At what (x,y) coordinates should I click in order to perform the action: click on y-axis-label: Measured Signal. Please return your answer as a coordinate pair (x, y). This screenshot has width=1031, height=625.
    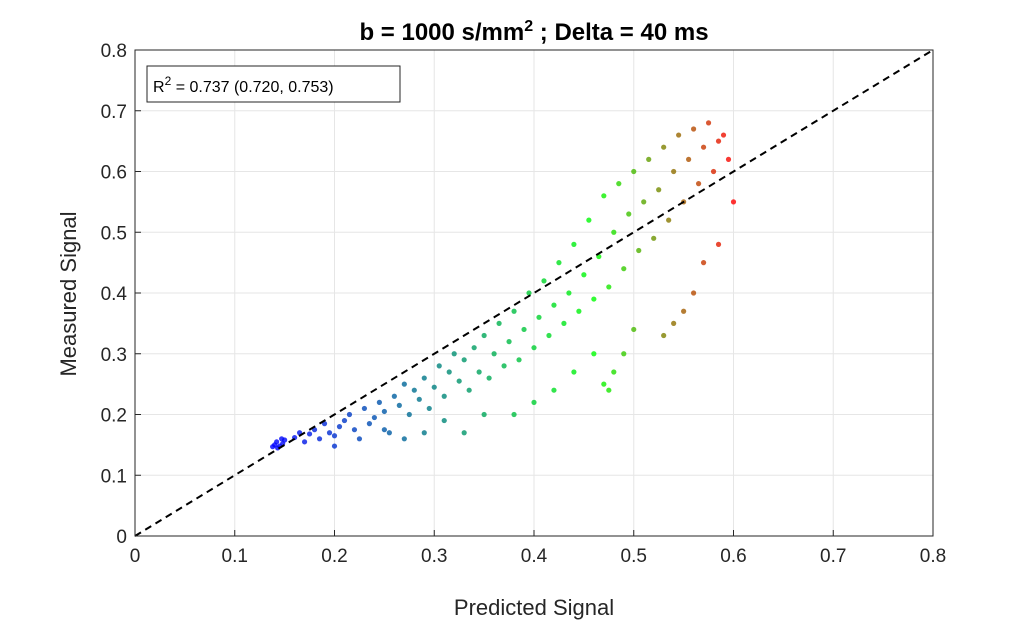
    Looking at the image, I should click on (68, 293).